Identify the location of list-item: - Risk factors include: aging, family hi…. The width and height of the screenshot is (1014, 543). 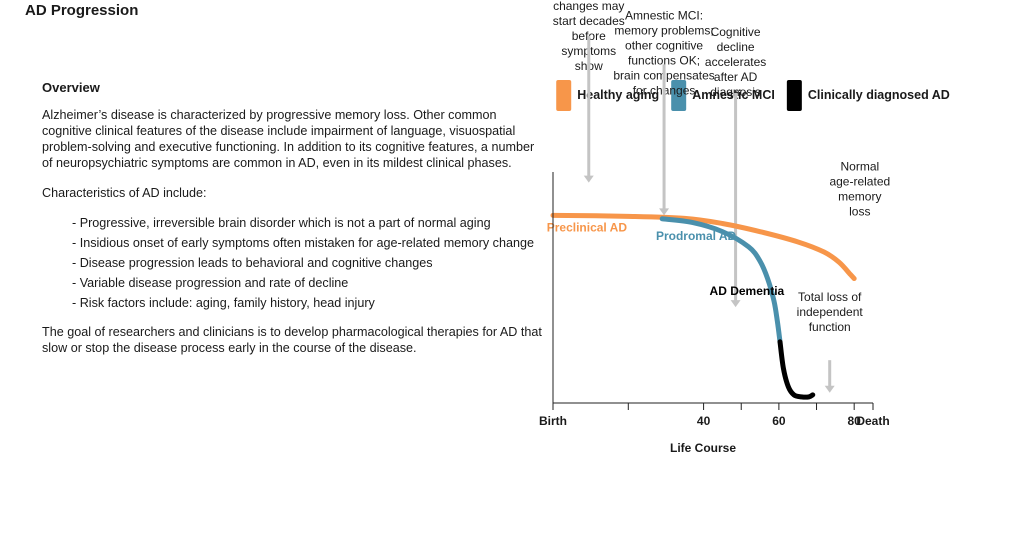
(223, 303).